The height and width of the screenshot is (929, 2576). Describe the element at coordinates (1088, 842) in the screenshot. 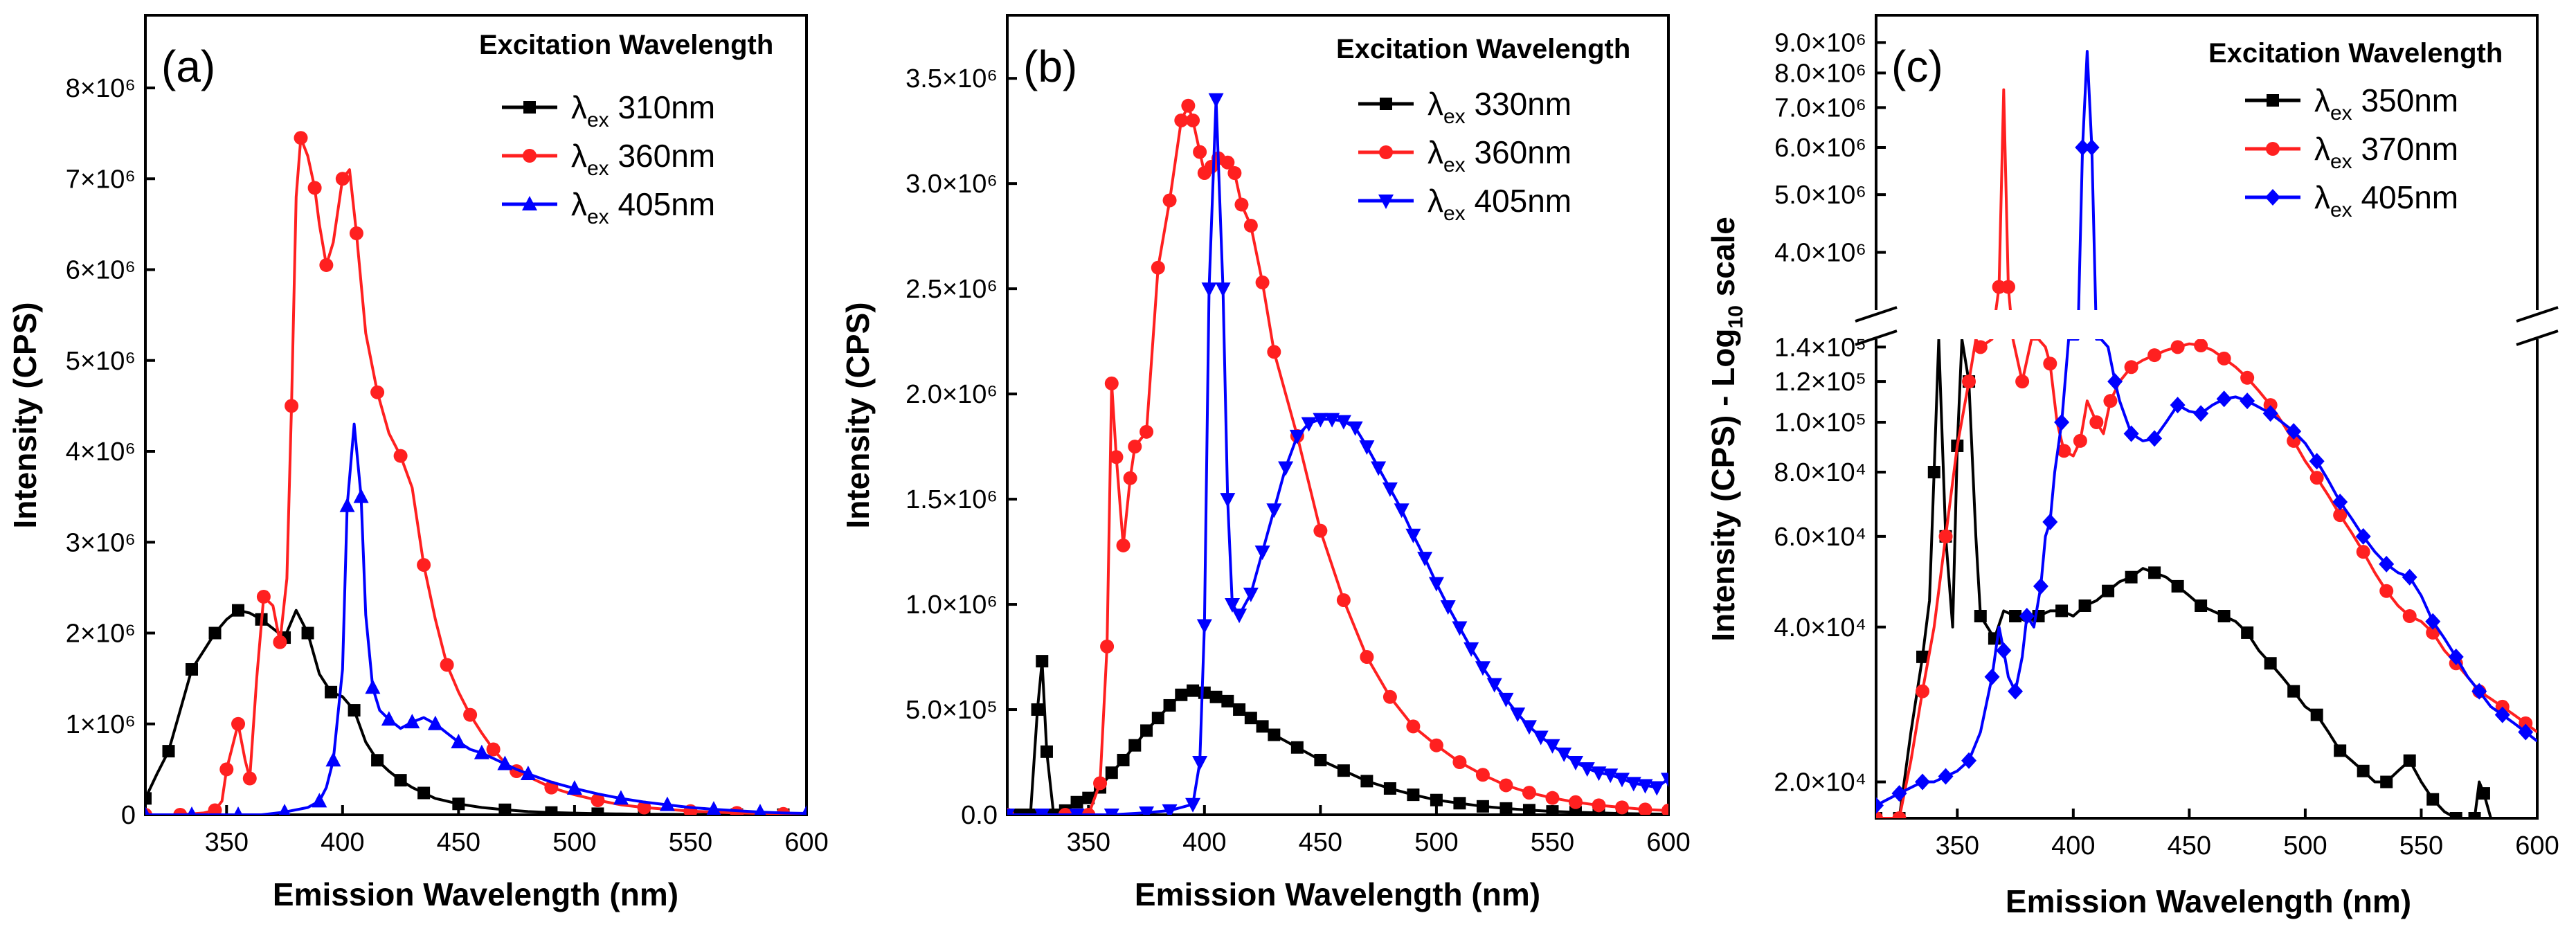

I see `x-tick-label: 350` at that location.